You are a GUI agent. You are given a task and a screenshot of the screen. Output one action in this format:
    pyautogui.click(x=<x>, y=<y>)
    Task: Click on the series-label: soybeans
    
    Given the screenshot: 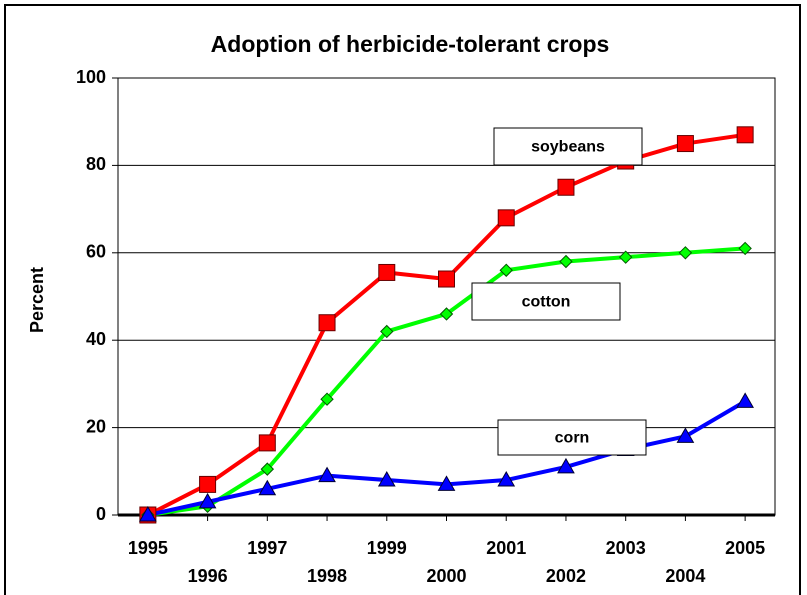 What is the action you would take?
    pyautogui.click(x=568, y=147)
    